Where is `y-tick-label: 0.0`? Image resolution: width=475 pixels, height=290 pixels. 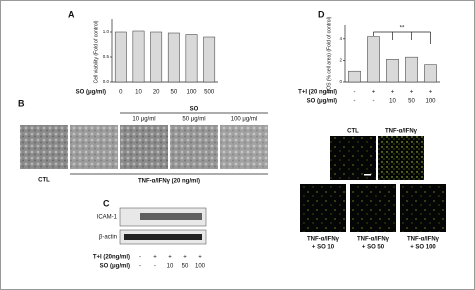 y-tick-label: 0.0 is located at coordinates (106, 81).